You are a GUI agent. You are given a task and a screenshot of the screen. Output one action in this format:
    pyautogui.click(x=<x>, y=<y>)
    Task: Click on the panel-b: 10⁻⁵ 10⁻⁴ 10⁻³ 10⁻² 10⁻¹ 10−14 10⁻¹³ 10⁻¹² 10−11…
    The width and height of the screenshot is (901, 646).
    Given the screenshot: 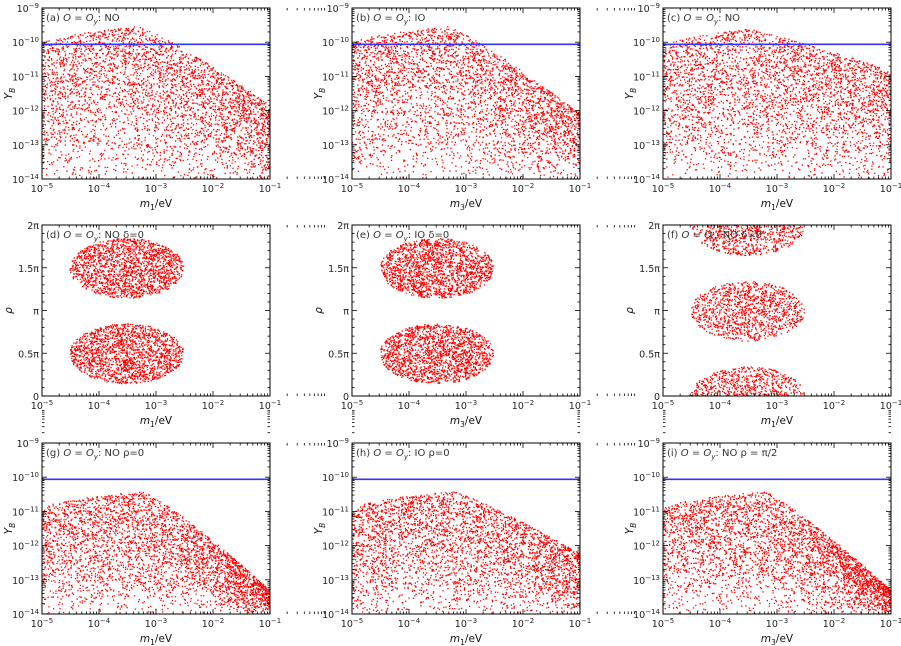 What is the action you would take?
    pyautogui.click(x=474, y=107)
    